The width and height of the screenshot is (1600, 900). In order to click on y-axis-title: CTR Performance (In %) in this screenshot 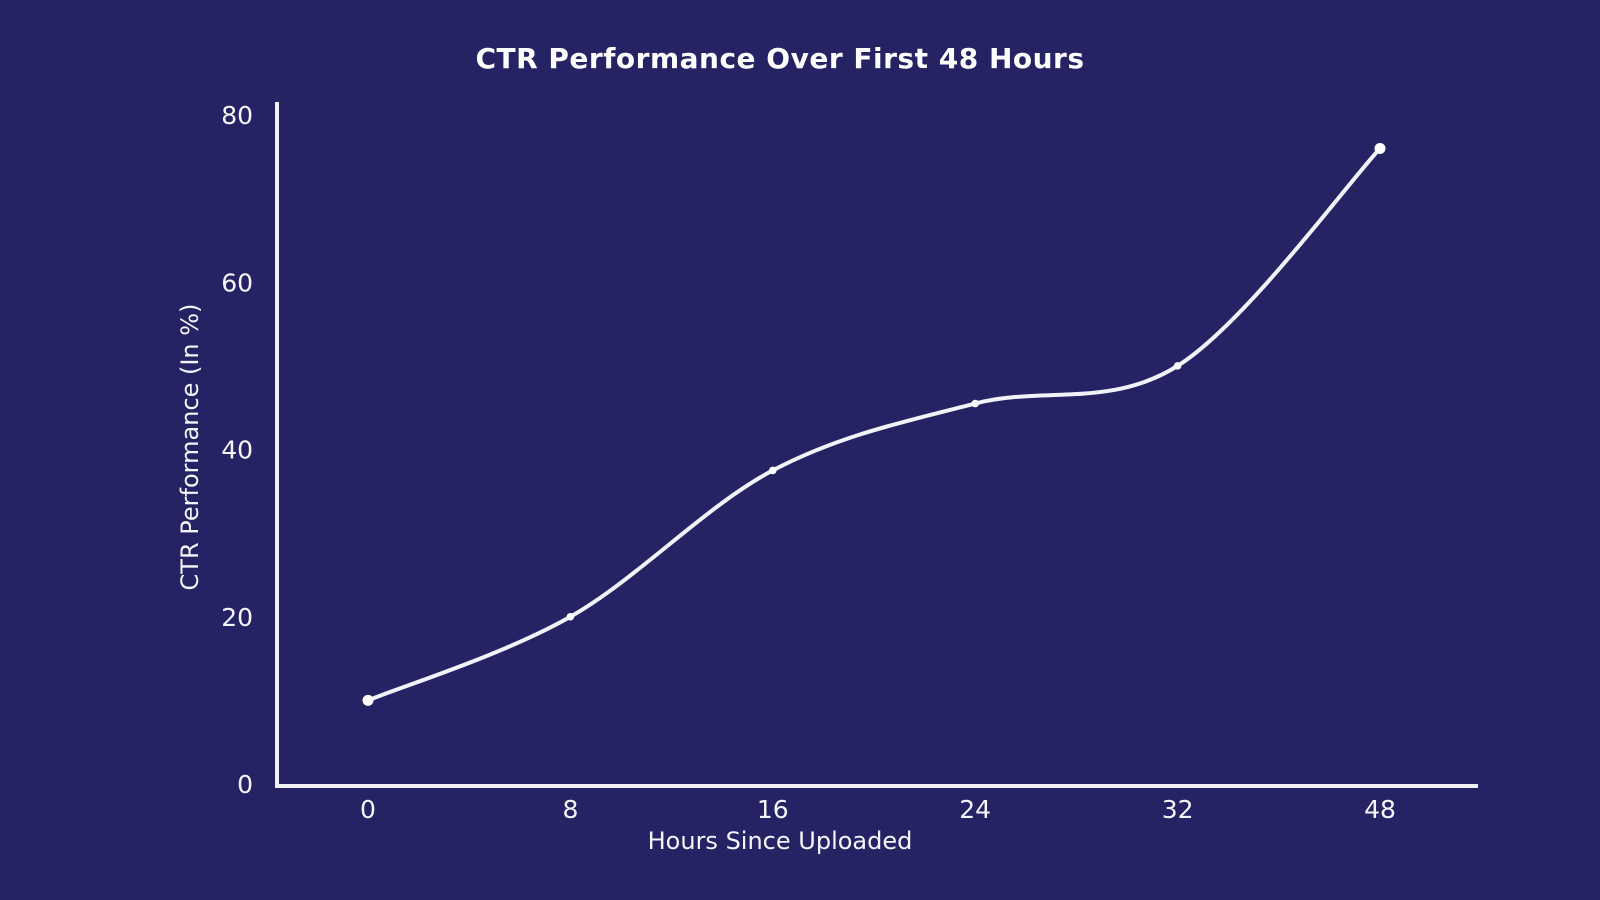, I will do `click(190, 447)`.